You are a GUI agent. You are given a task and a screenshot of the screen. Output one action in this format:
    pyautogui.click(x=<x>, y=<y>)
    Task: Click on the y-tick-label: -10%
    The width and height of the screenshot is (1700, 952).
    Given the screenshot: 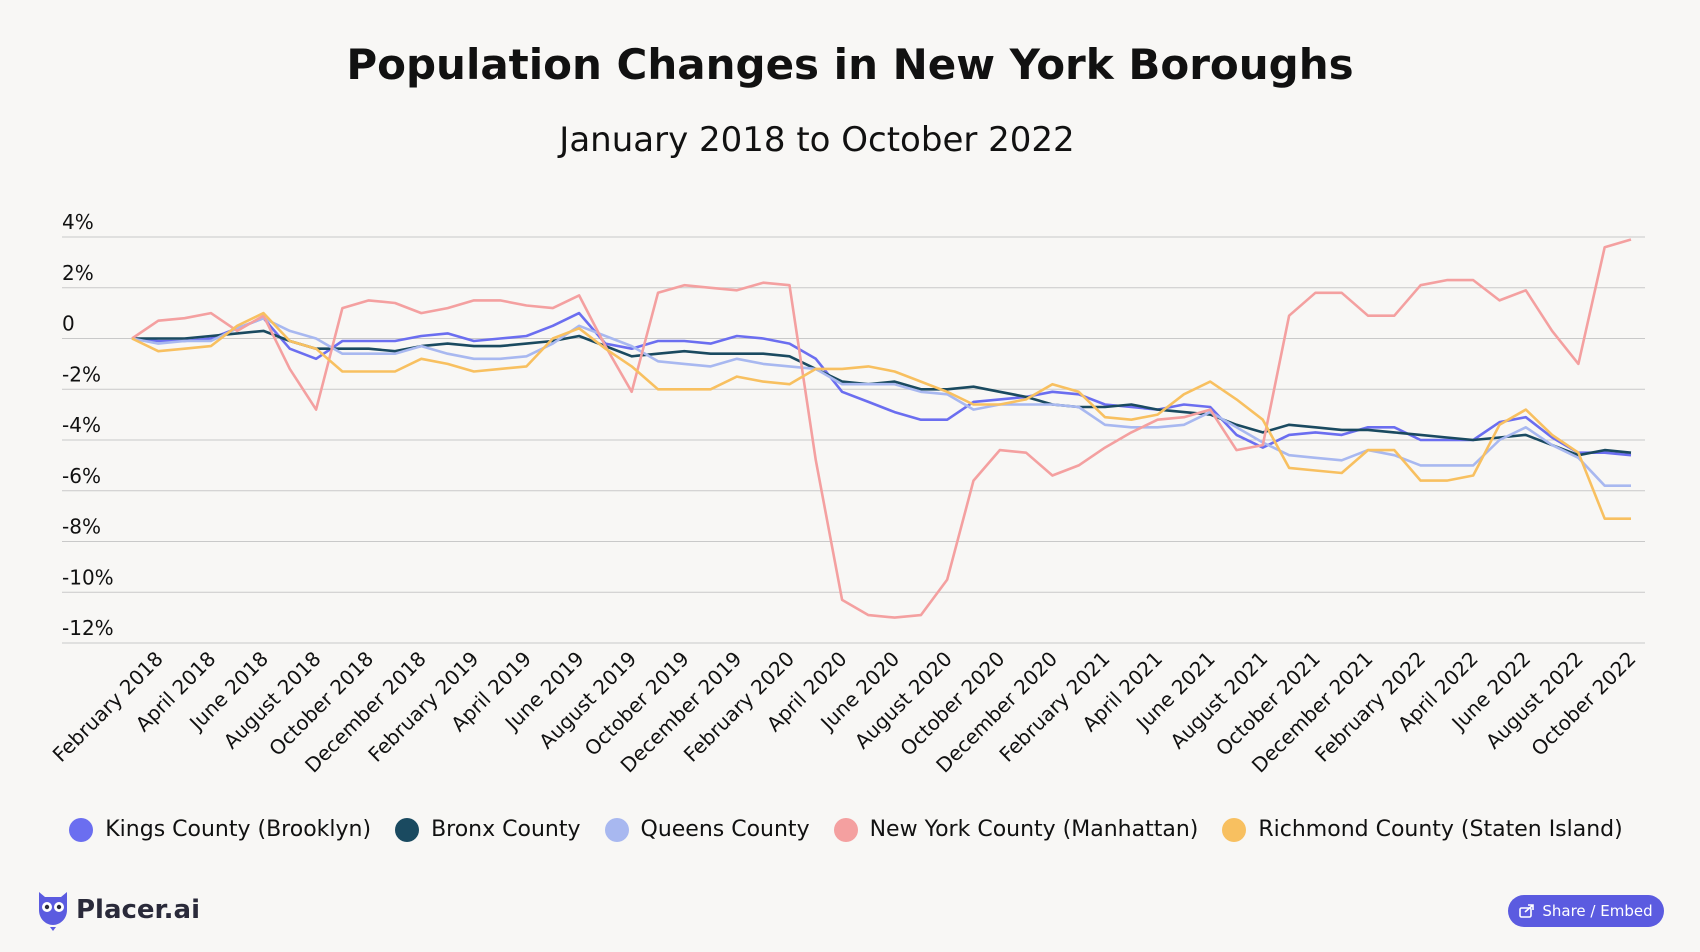 What is the action you would take?
    pyautogui.click(x=88, y=577)
    